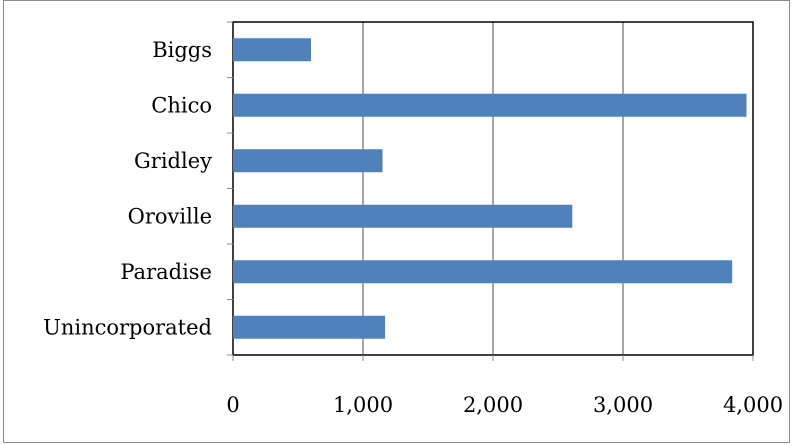  What do you see at coordinates (232, 405) in the screenshot?
I see `x-tick-label: 0` at bounding box center [232, 405].